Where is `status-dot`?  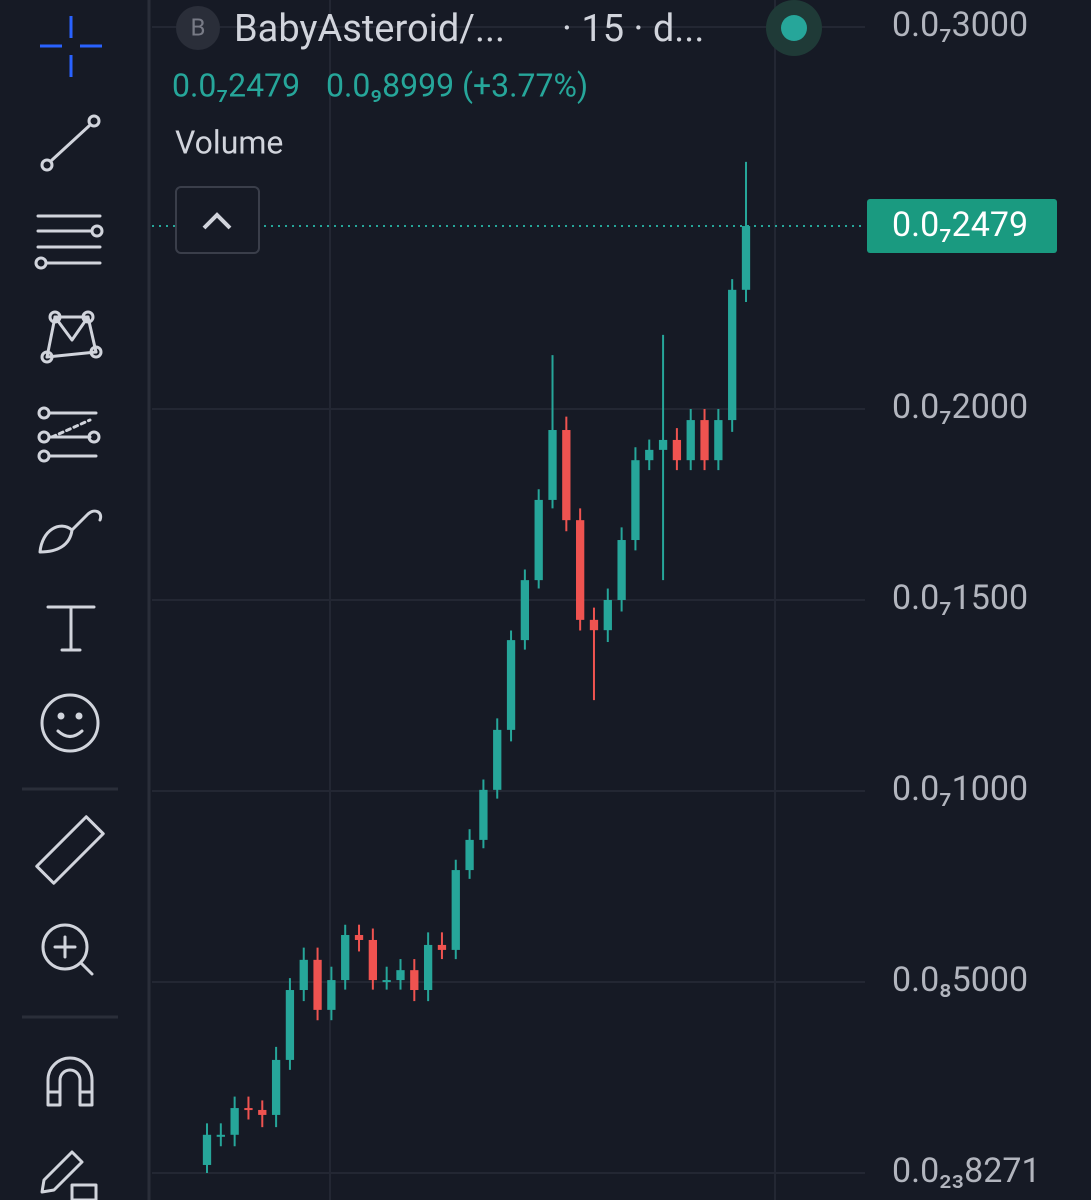 status-dot is located at coordinates (794, 28).